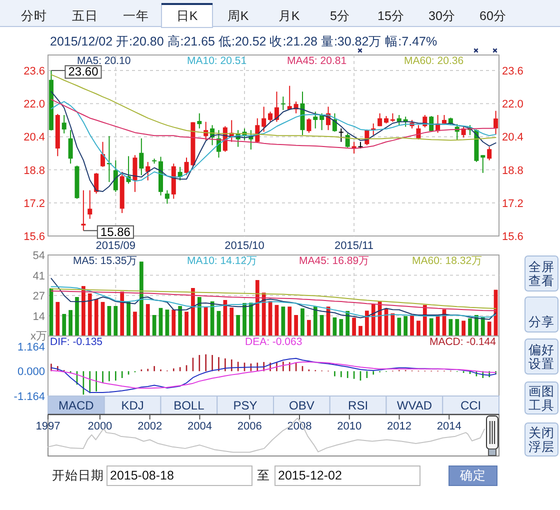 This screenshot has width=560, height=510. Describe the element at coordinates (34, 237) in the screenshot. I see `y-tick-label: 15.6` at that location.